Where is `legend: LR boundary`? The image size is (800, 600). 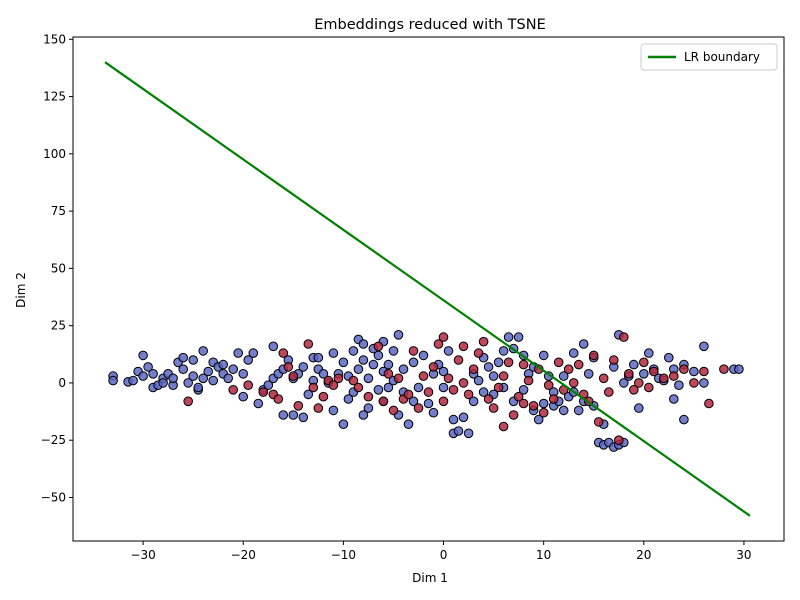 legend: LR boundary is located at coordinates (709, 57).